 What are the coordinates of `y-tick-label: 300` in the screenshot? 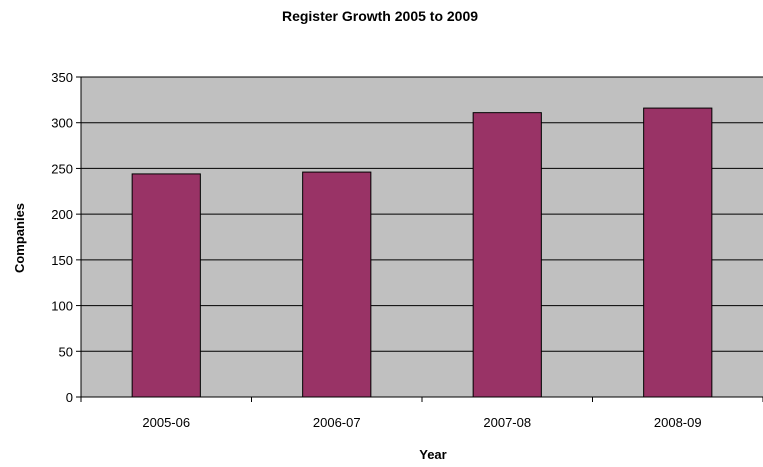 It's located at (62, 123).